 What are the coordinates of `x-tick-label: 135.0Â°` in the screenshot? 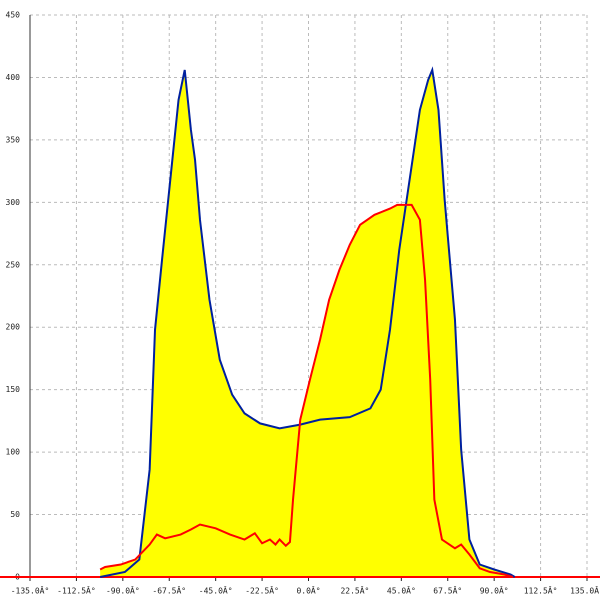 It's located at (585, 590).